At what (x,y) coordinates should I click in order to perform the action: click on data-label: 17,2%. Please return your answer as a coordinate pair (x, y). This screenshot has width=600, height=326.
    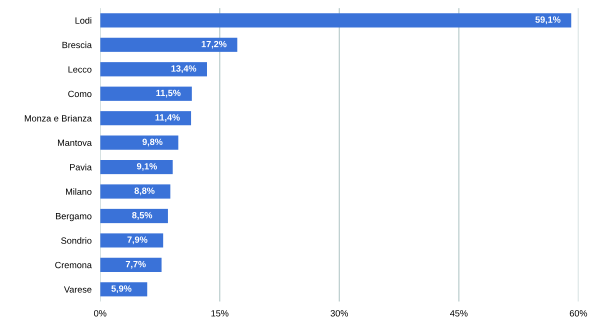
    Looking at the image, I should click on (214, 44).